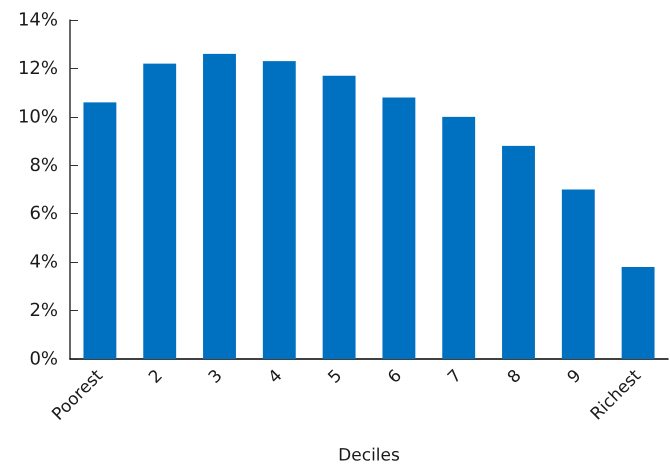  Describe the element at coordinates (215, 377) in the screenshot. I see `x-tick-label: 3` at that location.